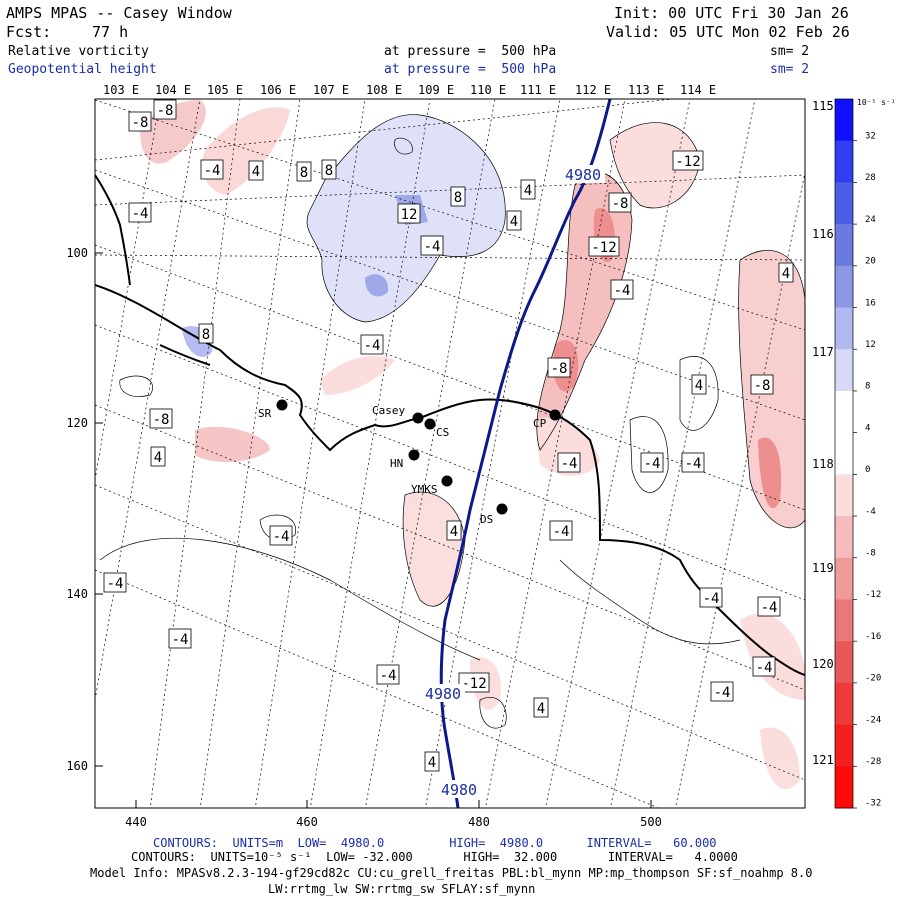 The image size is (900, 900). Describe the element at coordinates (870, 178) in the screenshot. I see `colorbar-label: 28` at that location.